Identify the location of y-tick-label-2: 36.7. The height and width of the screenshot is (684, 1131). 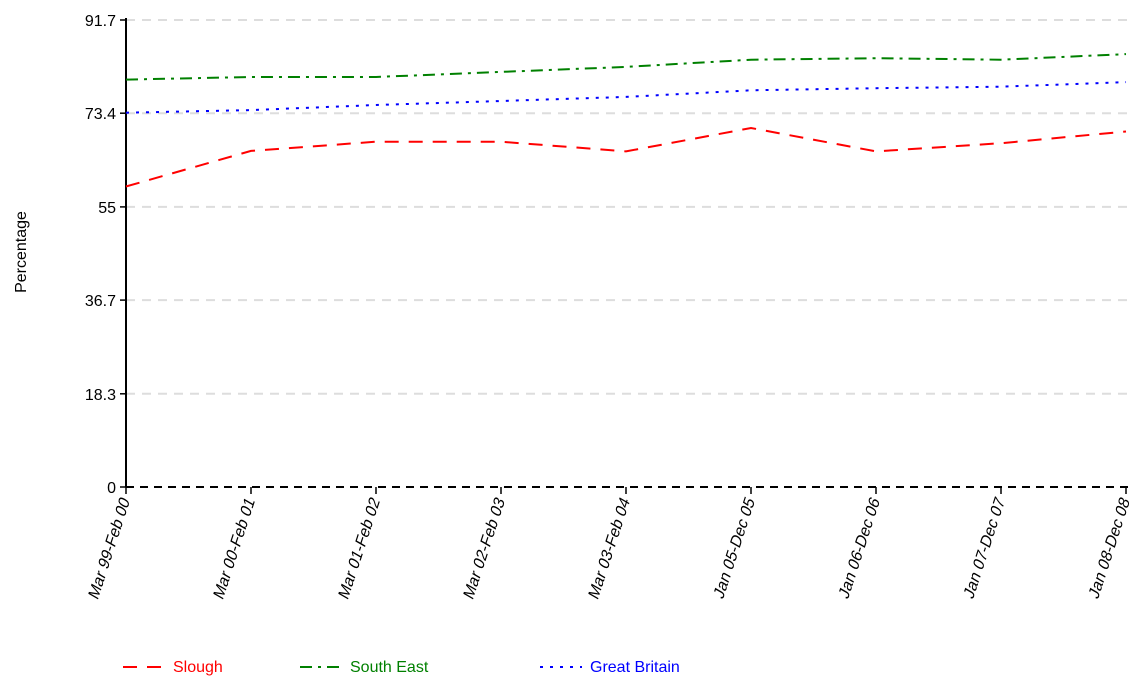
(100, 301).